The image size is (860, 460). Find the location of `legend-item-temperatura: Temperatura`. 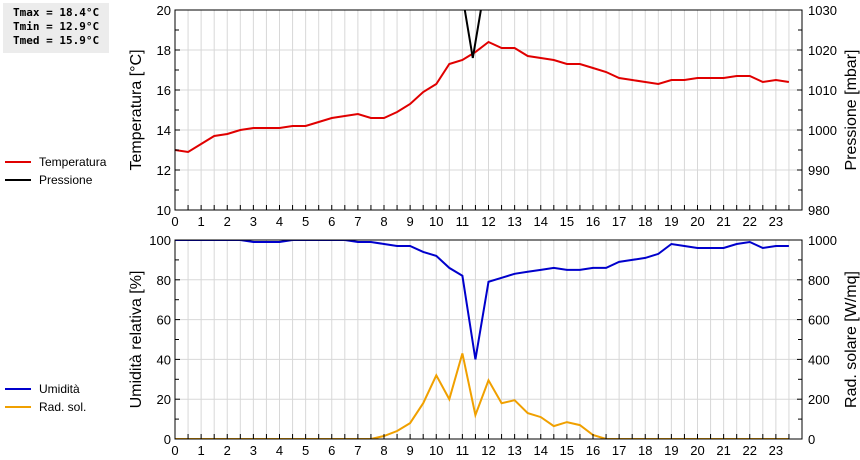

legend-item-temperatura: Temperatura is located at coordinates (55, 162).